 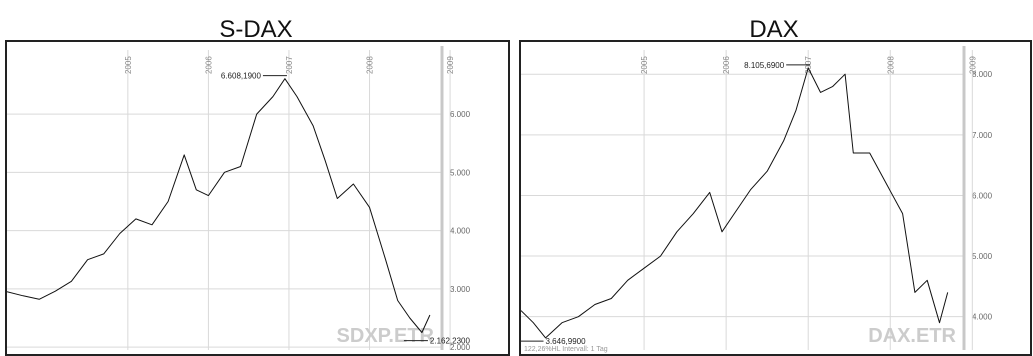 I want to click on y-tick-label: 2.000, so click(x=460, y=347).